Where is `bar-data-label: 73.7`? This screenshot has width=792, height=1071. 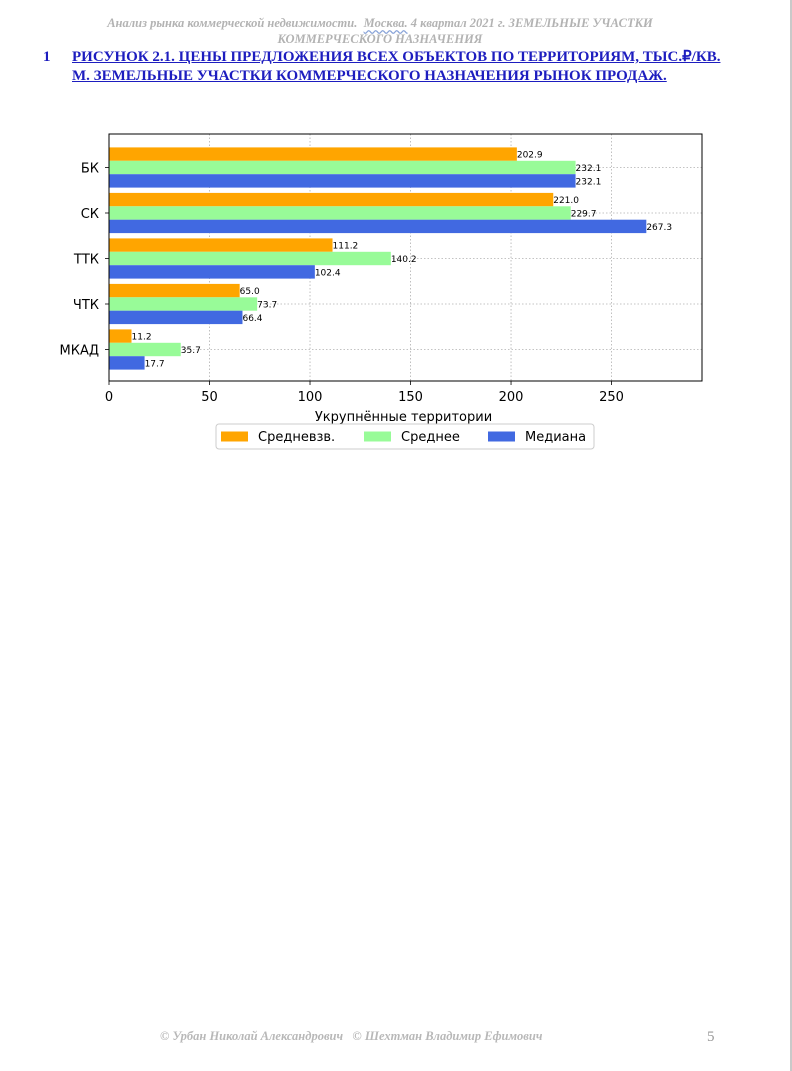
bar-data-label: 73.7 is located at coordinates (267, 306).